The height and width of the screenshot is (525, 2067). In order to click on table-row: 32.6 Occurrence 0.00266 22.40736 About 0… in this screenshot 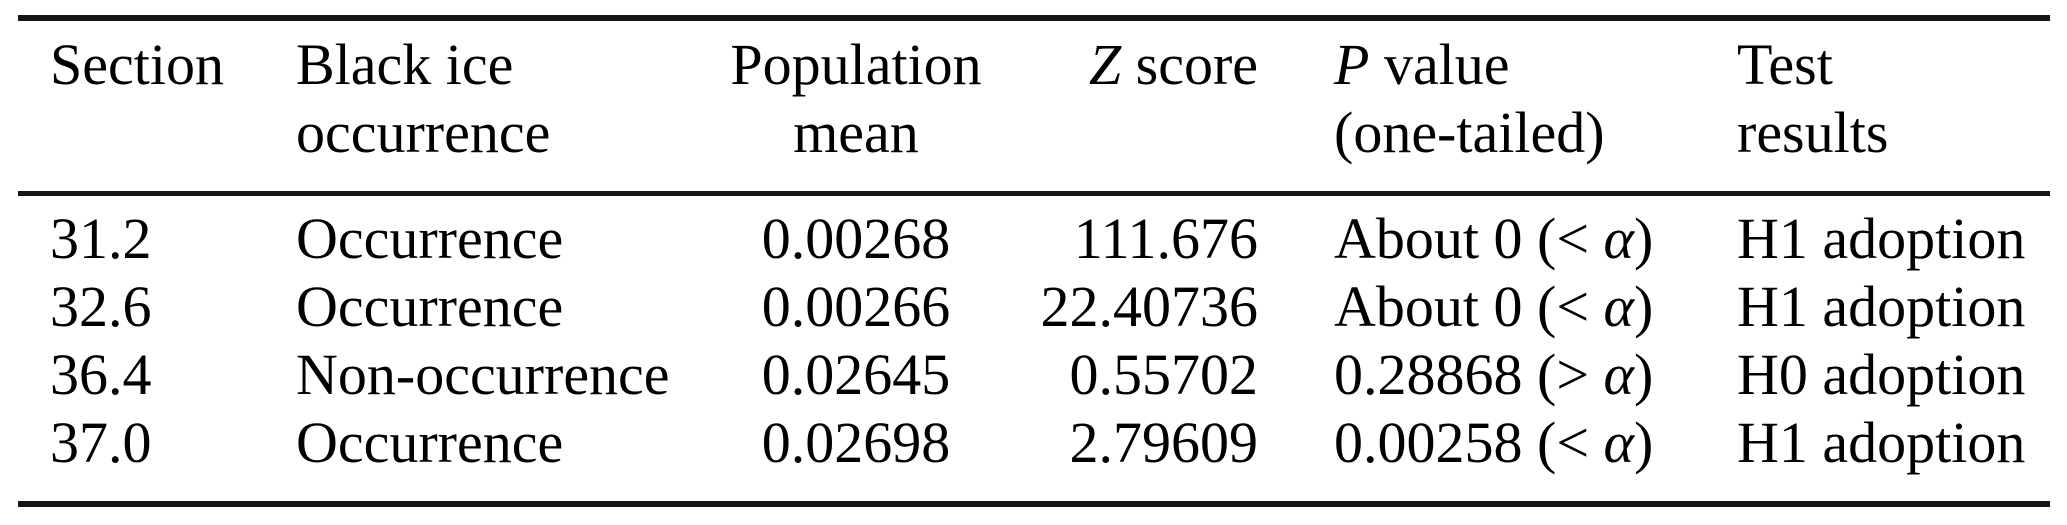, I will do `click(1033, 307)`.